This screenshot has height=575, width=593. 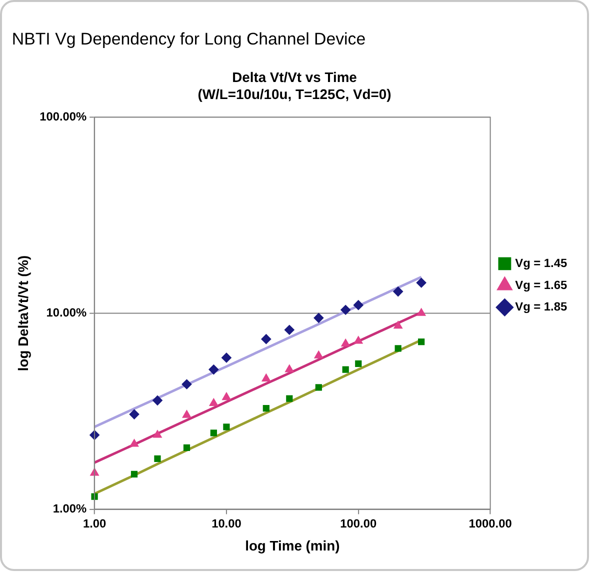 What do you see at coordinates (358, 523) in the screenshot?
I see `x-tick-label: 100.00` at bounding box center [358, 523].